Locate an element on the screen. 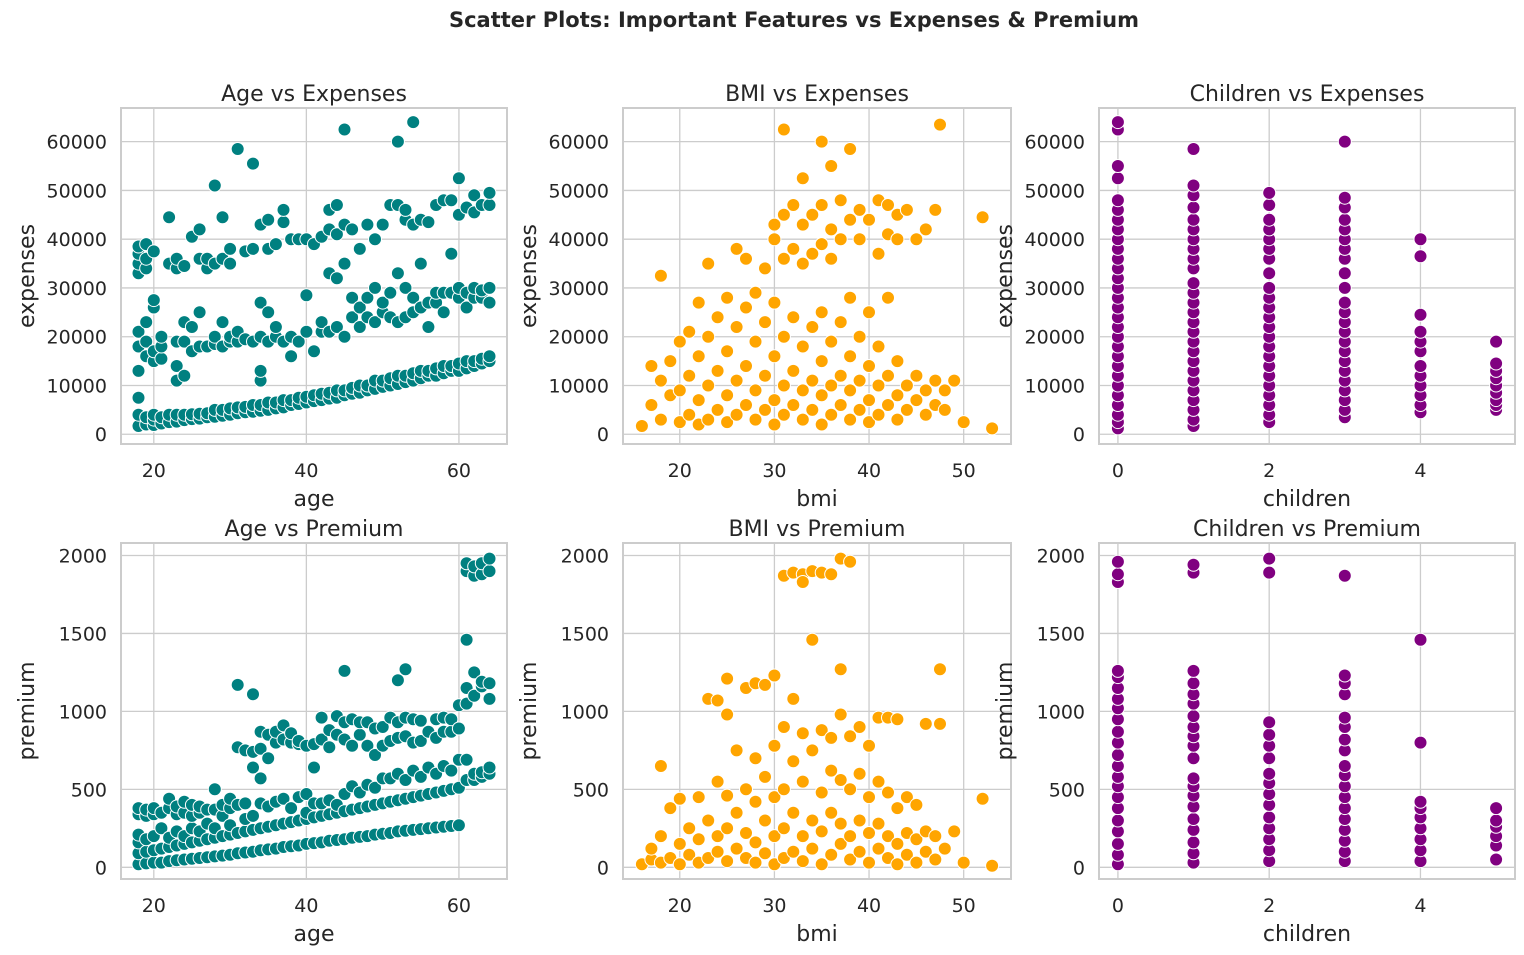 The height and width of the screenshot is (955, 1524). ytick-label: 60000 is located at coordinates (77, 143).